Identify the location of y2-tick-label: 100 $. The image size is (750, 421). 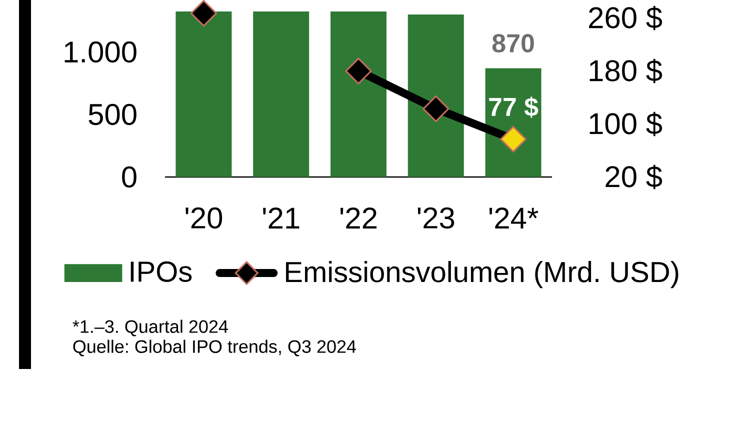
(626, 124).